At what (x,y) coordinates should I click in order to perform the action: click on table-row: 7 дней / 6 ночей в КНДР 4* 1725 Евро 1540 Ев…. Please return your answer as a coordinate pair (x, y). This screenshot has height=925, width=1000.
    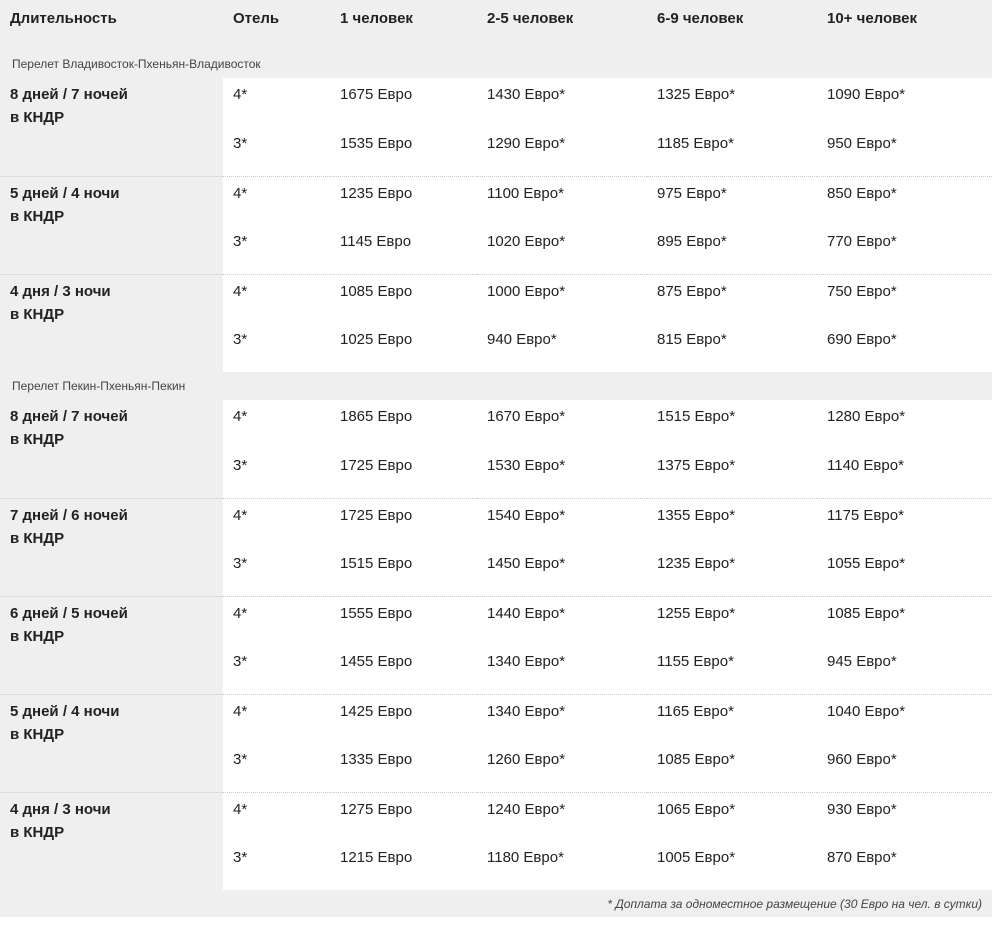
    Looking at the image, I should click on (496, 546).